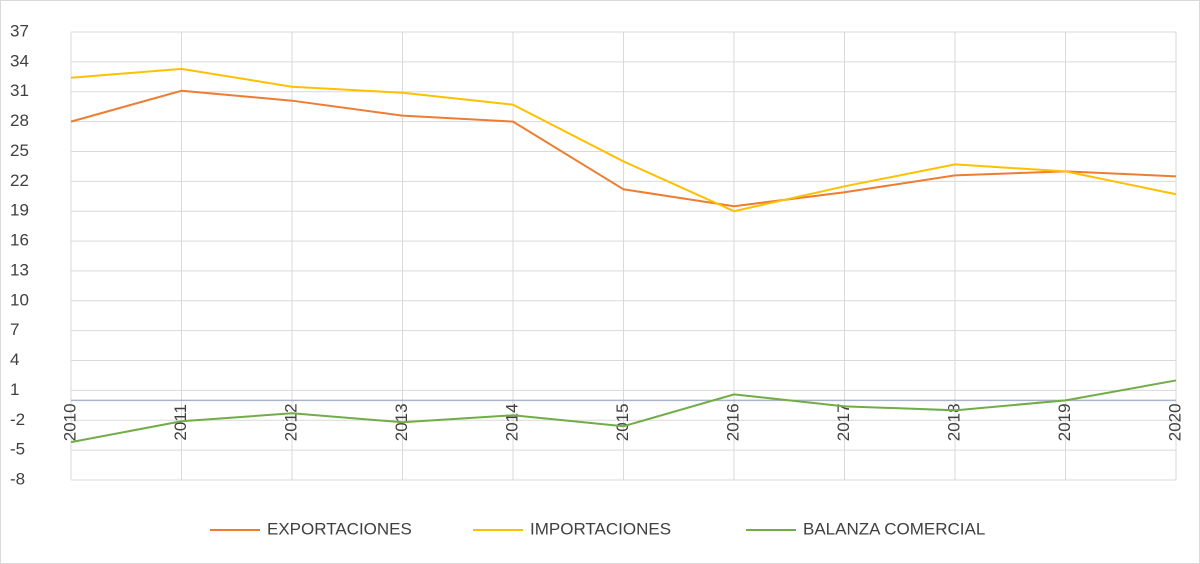 This screenshot has width=1200, height=564. What do you see at coordinates (732, 422) in the screenshot?
I see `x-tick-label: 2016` at bounding box center [732, 422].